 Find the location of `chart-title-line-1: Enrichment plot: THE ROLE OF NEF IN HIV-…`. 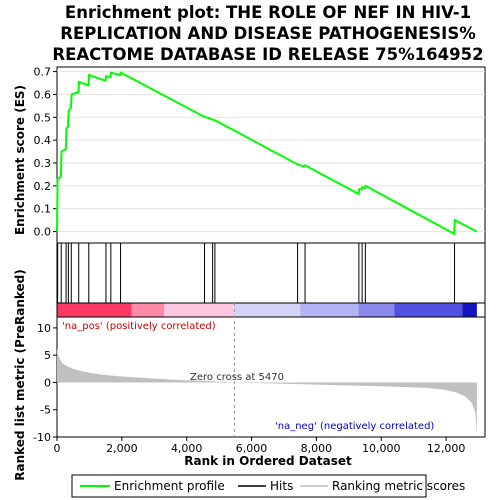

chart-title-line-1: Enrichment plot: THE ROLE OF NEF IN HIV-… is located at coordinates (268, 12).